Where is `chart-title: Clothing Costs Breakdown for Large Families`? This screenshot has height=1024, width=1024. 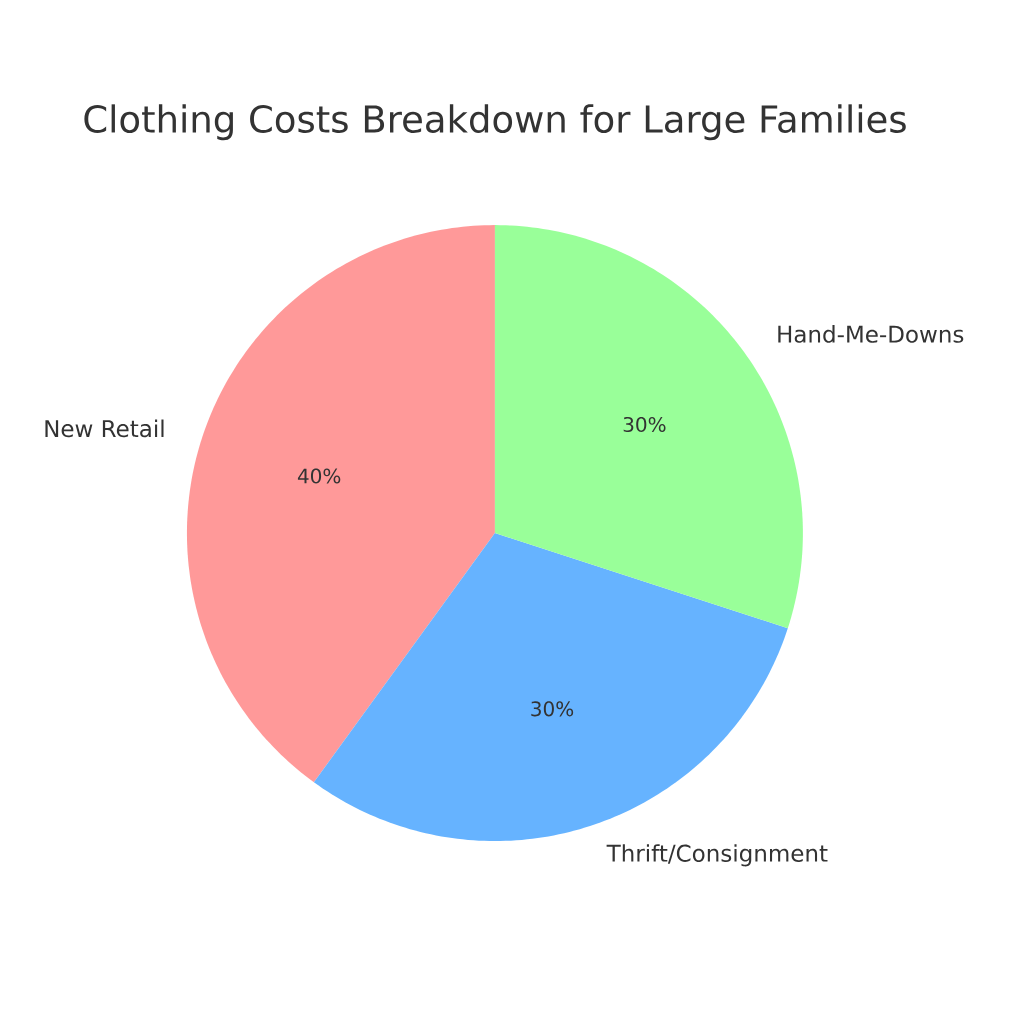 chart-title: Clothing Costs Breakdown for Large Families is located at coordinates (495, 122).